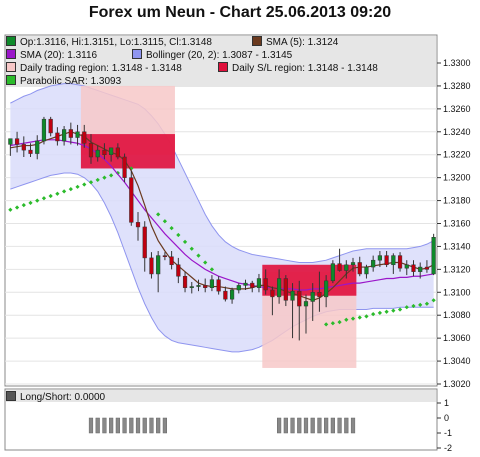 This screenshot has height=457, width=480. What do you see at coordinates (457, 132) in the screenshot?
I see `y-tick-label: 1.3240` at bounding box center [457, 132].